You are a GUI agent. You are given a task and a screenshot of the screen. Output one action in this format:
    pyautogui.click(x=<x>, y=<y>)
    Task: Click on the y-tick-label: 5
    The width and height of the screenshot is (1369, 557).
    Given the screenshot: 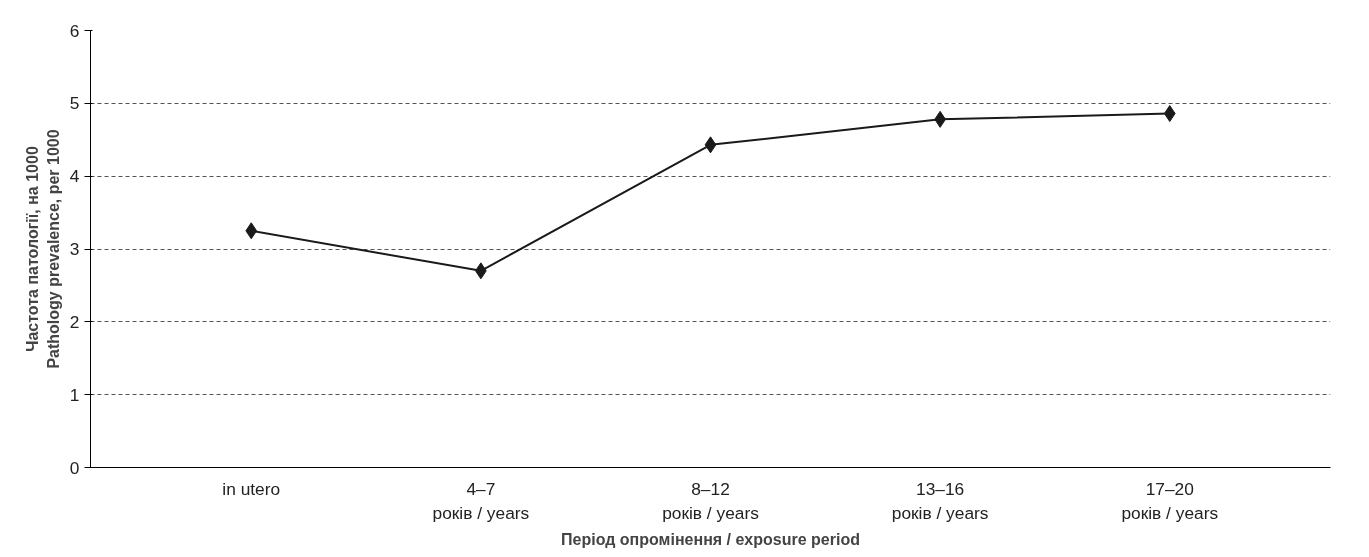 What is the action you would take?
    pyautogui.click(x=74, y=103)
    